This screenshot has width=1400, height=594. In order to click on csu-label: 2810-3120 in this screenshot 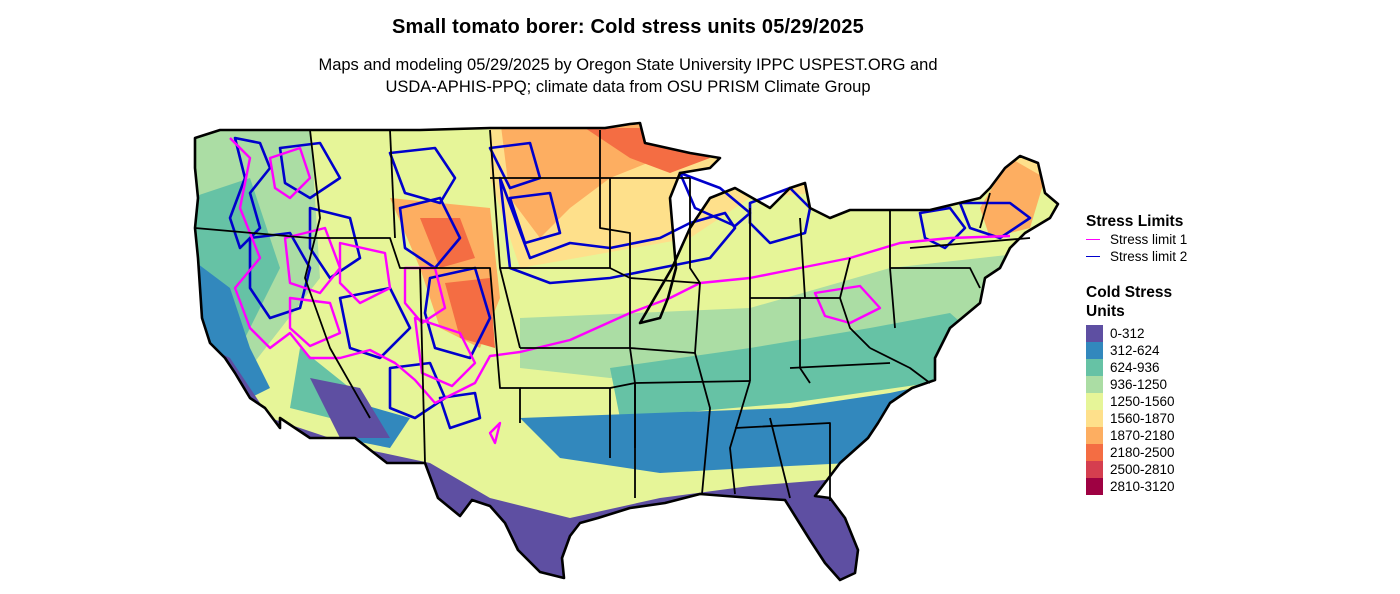, I will do `click(1142, 486)`.